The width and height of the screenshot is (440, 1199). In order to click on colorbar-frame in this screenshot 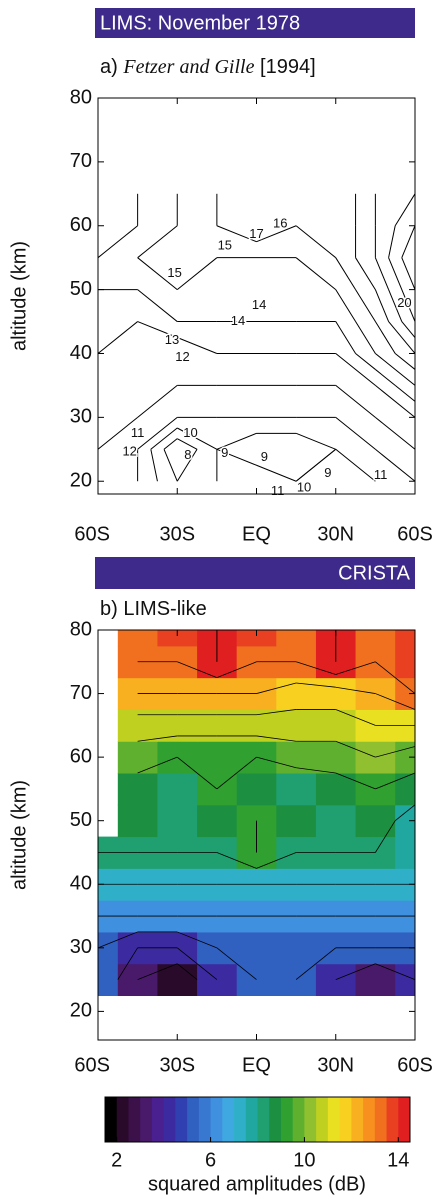, I will do `click(257, 1119)`.